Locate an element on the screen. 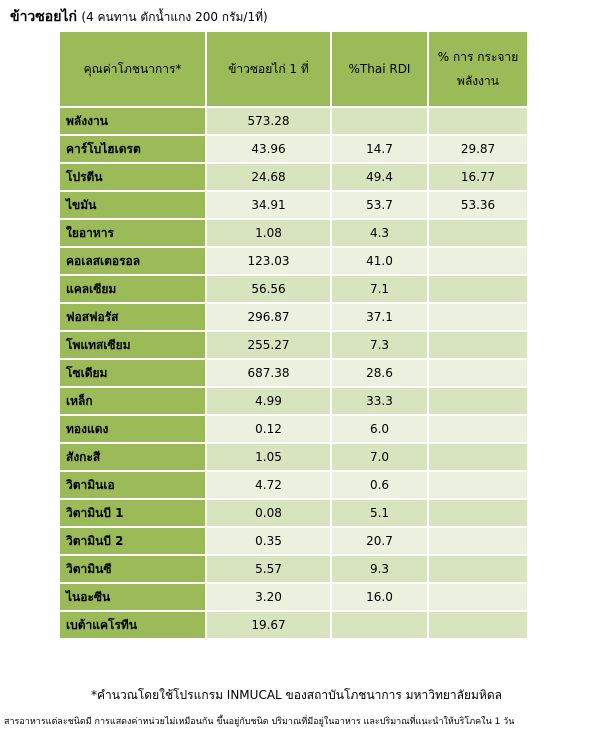  cell: 5.1 is located at coordinates (379, 513).